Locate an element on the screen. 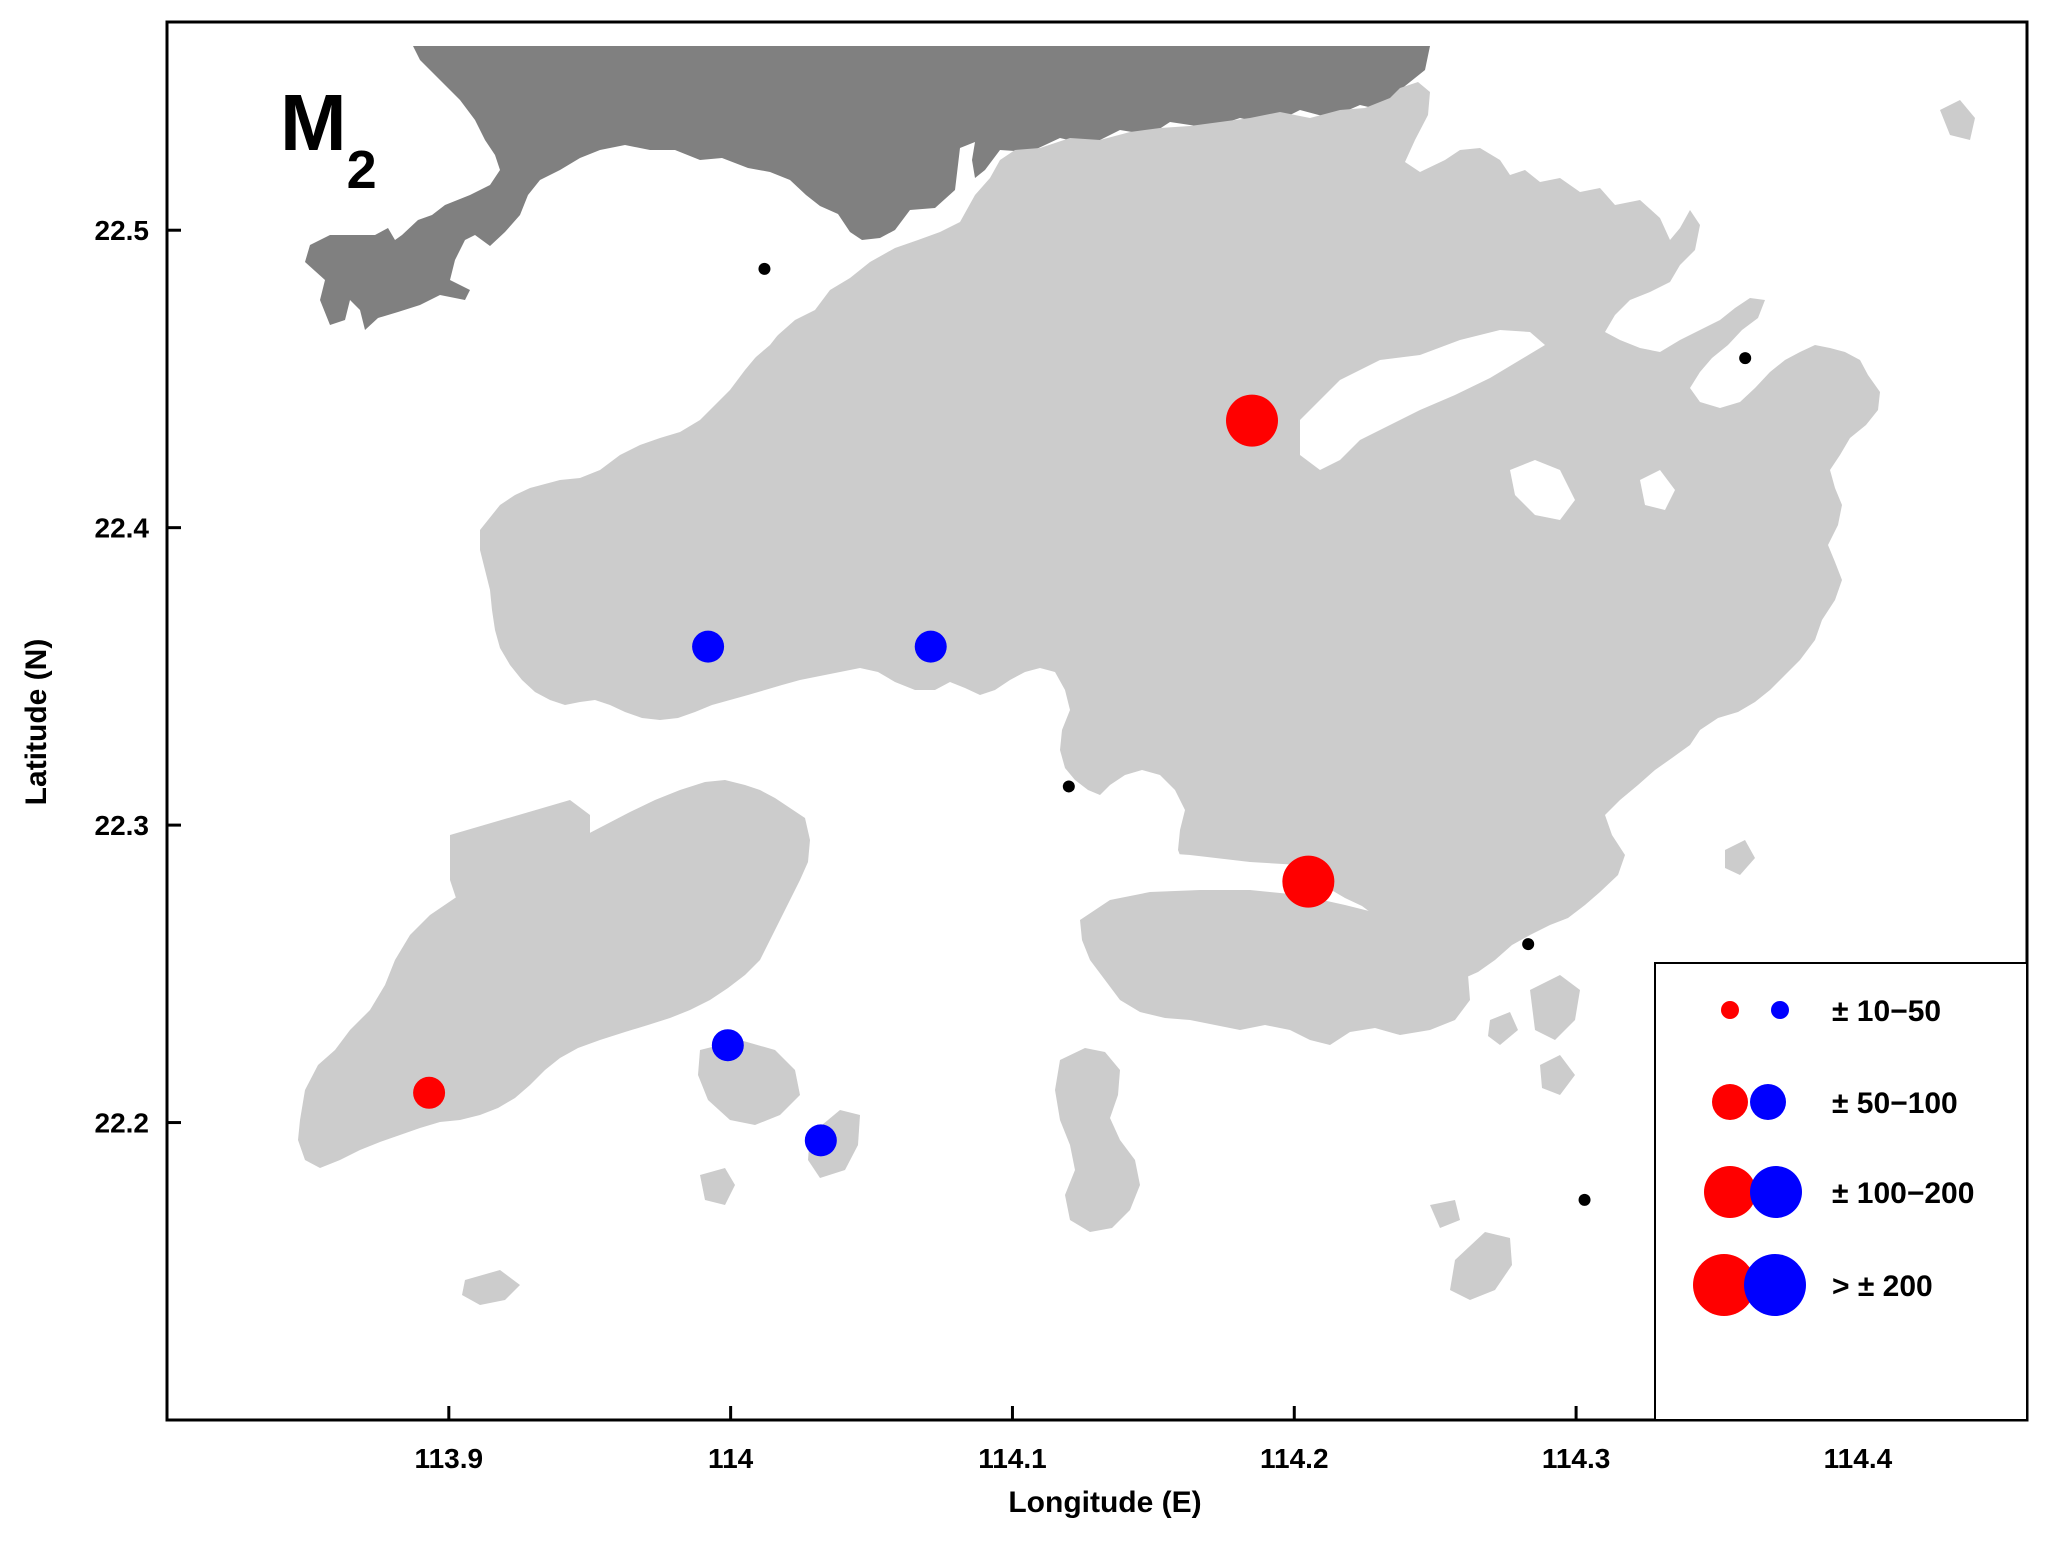 The height and width of the screenshot is (1552, 2067). victoria-harbour-water is located at coordinates (1180, 867).